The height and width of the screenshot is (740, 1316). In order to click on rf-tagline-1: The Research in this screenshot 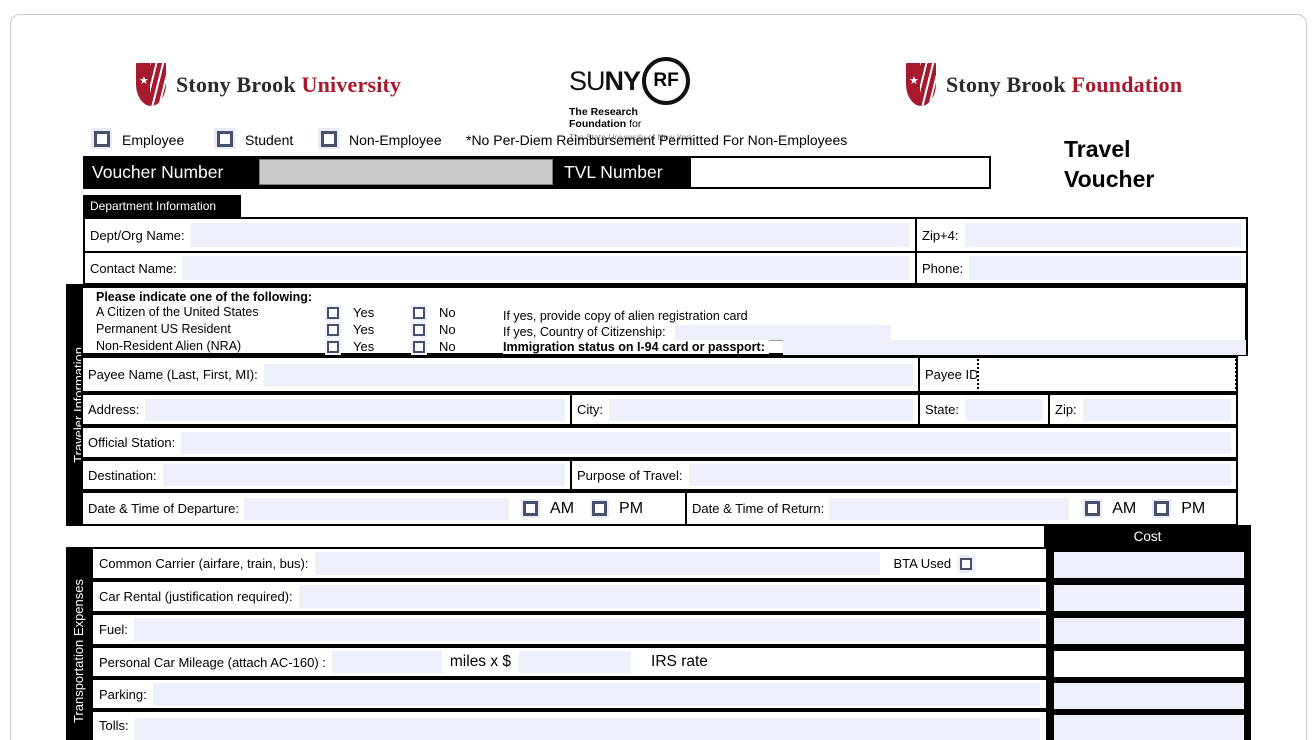, I will do `click(603, 112)`.